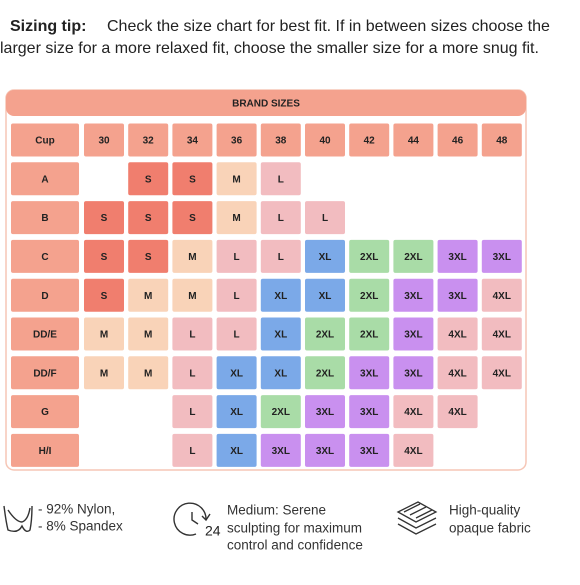 The image size is (580, 585). I want to click on cell-text: Cup, so click(44, 141).